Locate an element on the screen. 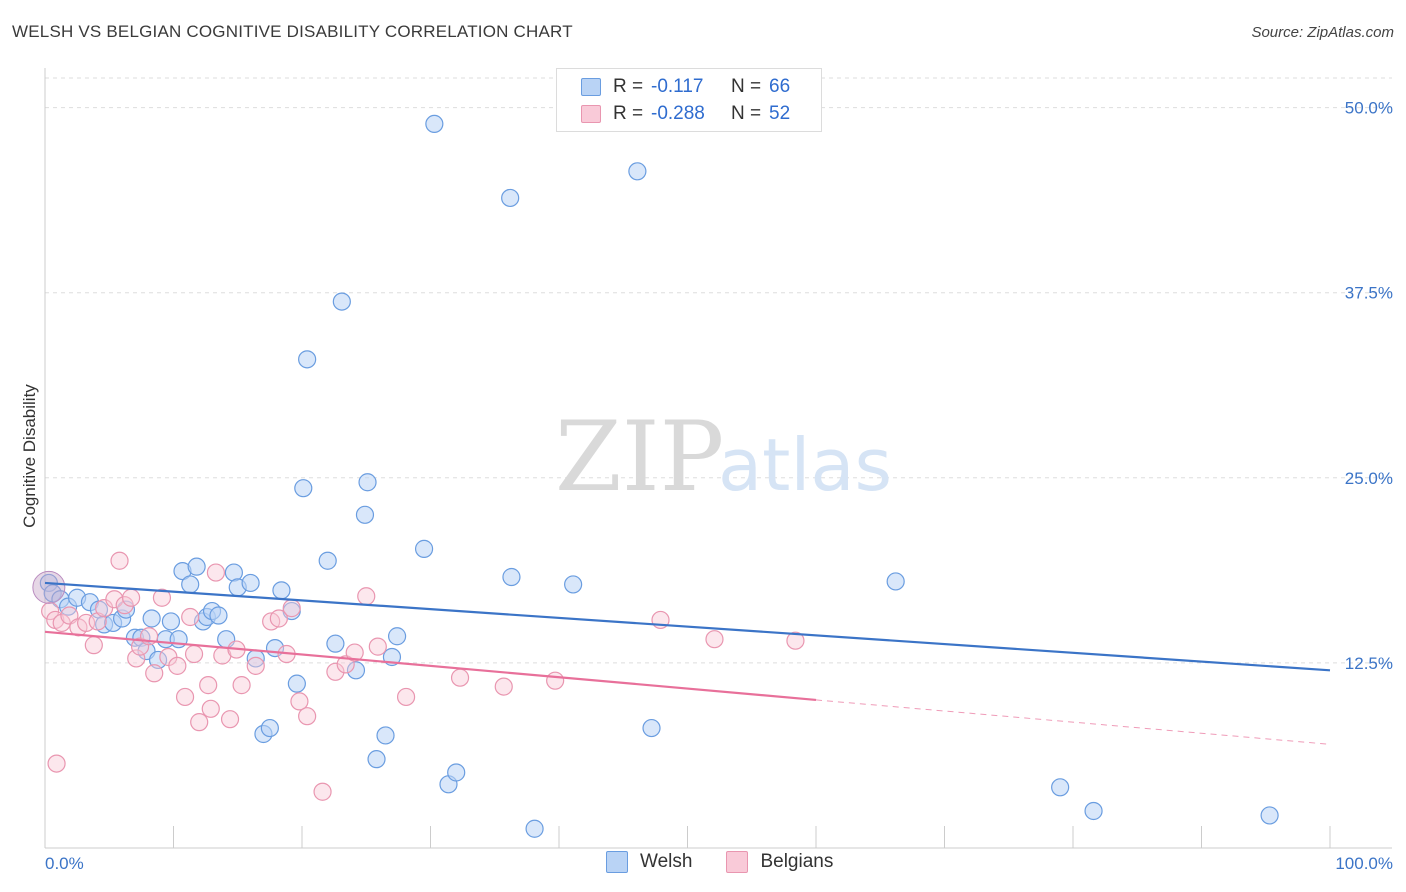 The image size is (1406, 892). belgians-legend-label: Belgians is located at coordinates (797, 861).